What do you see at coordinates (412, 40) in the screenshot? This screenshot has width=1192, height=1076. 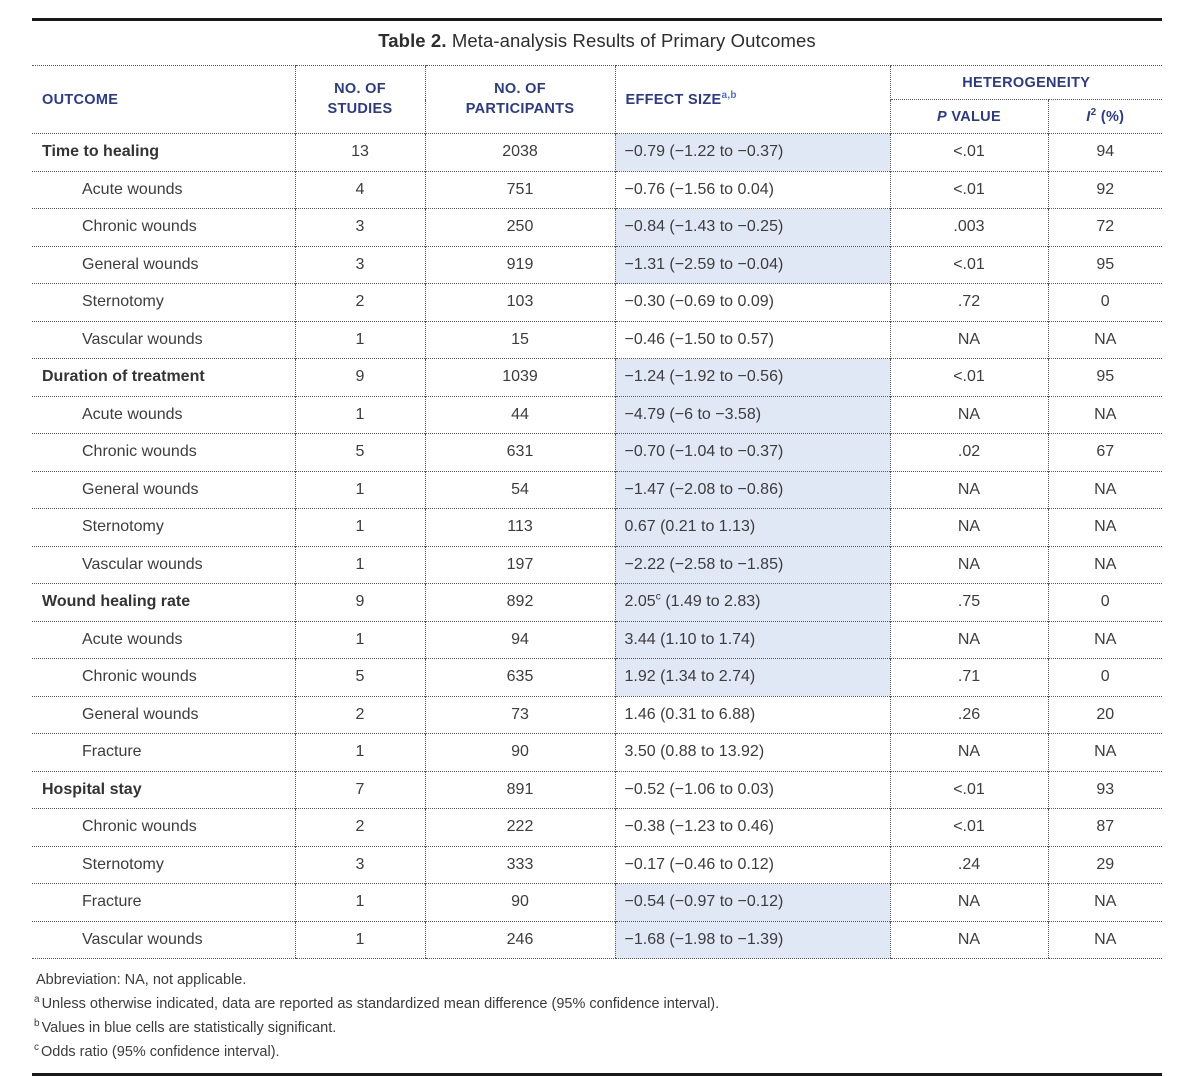 I see `table-number-label: Table 2.` at bounding box center [412, 40].